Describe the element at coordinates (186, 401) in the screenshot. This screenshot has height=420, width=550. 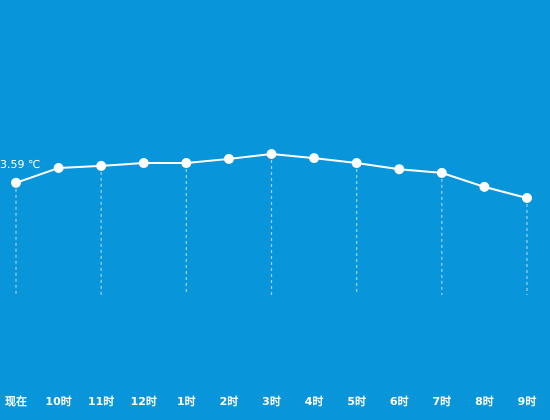
I see `x-tick-label: 1时` at that location.